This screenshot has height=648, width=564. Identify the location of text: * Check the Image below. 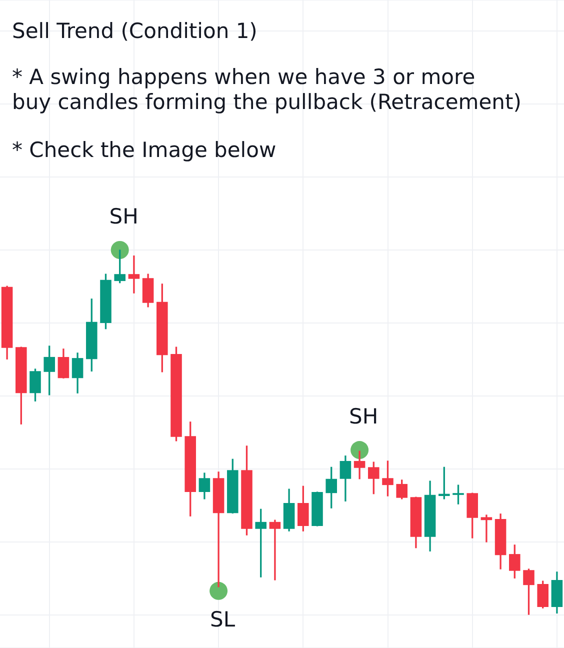
(144, 150).